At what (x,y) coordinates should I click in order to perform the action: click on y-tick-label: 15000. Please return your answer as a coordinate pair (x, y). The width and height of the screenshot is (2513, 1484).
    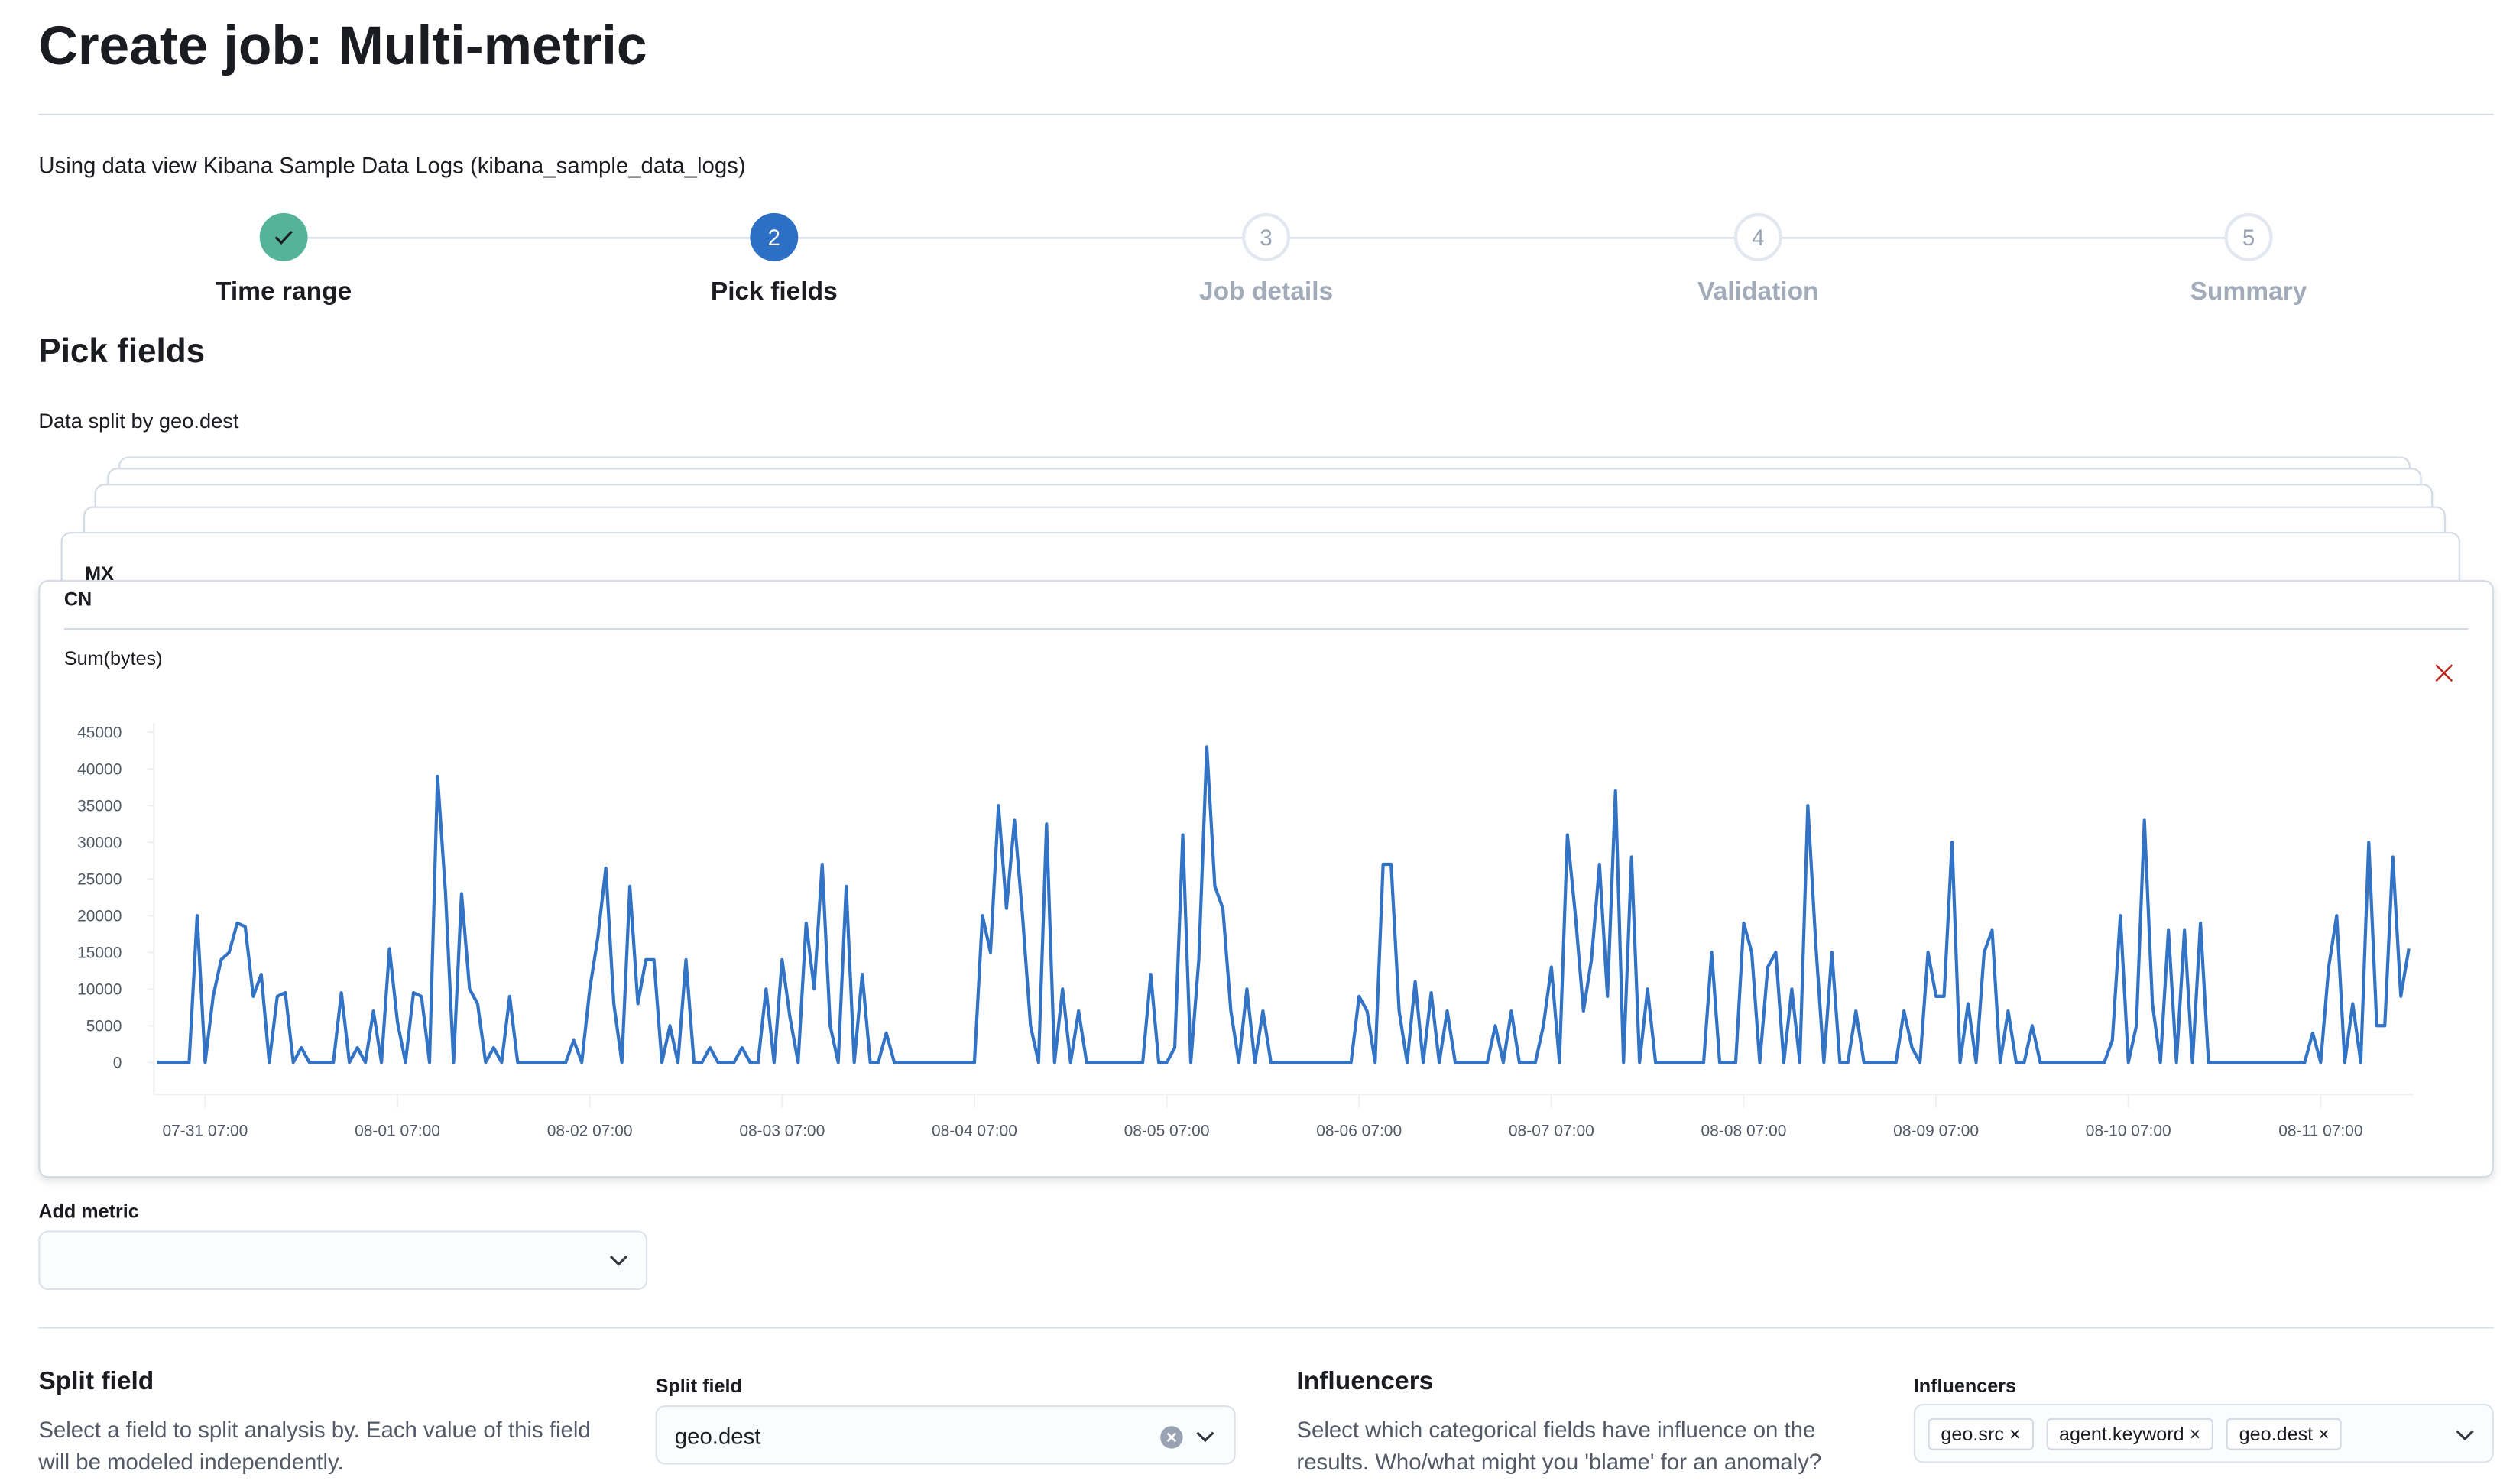
    Looking at the image, I should click on (99, 954).